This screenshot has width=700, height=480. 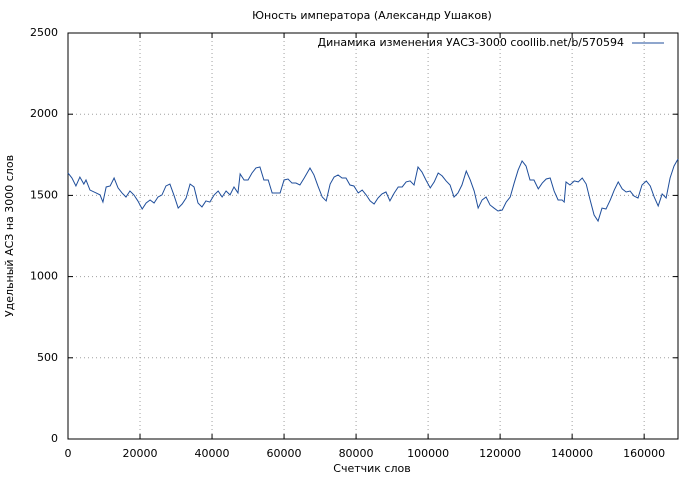 I want to click on y-tick-label: 0, so click(x=54, y=438).